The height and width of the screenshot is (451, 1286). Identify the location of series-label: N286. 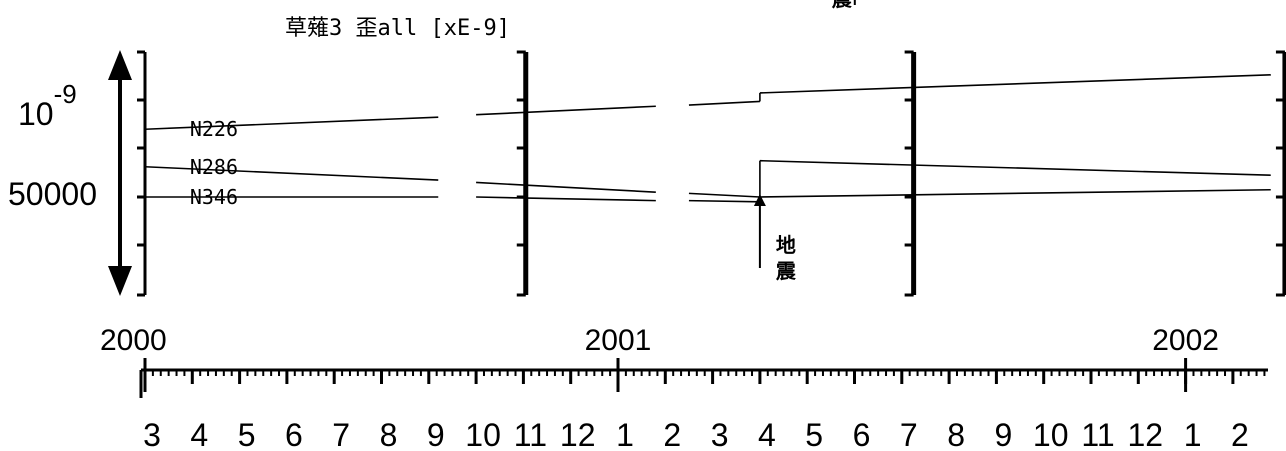
(214, 167).